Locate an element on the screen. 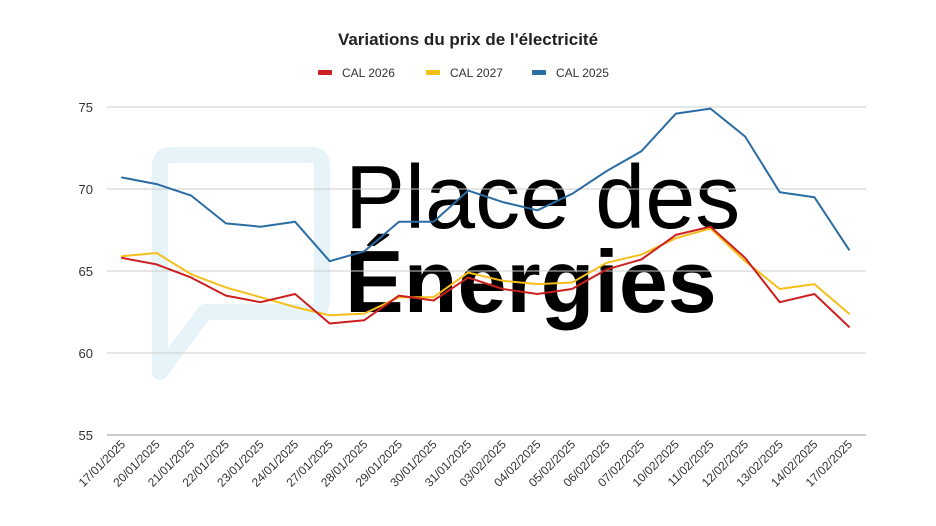 The image size is (936, 526). legend-item-cal-2025: CAL 2025 is located at coordinates (570, 73).